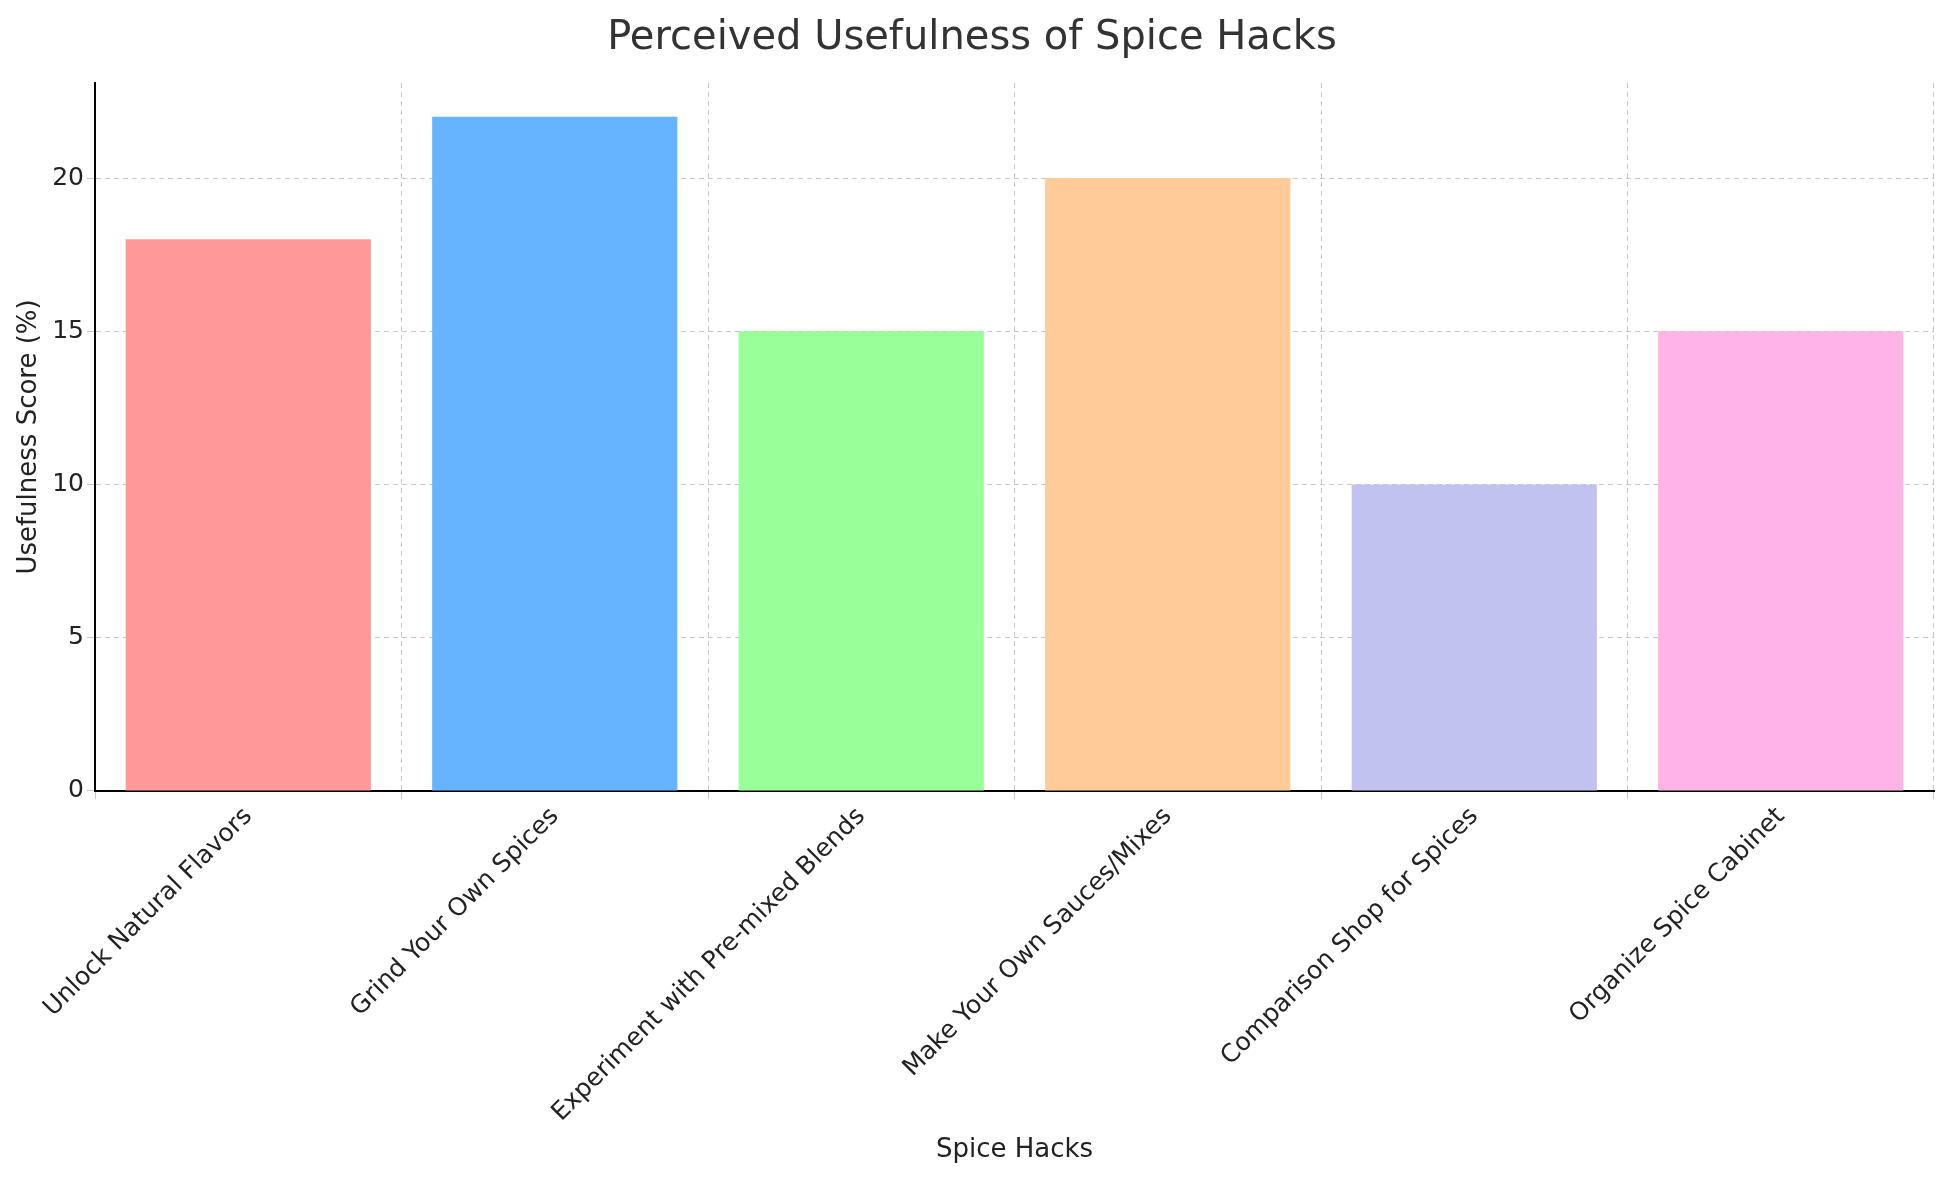 The image size is (1954, 1180). What do you see at coordinates (1014, 1148) in the screenshot?
I see `x-axis-title: Spice Hacks` at bounding box center [1014, 1148].